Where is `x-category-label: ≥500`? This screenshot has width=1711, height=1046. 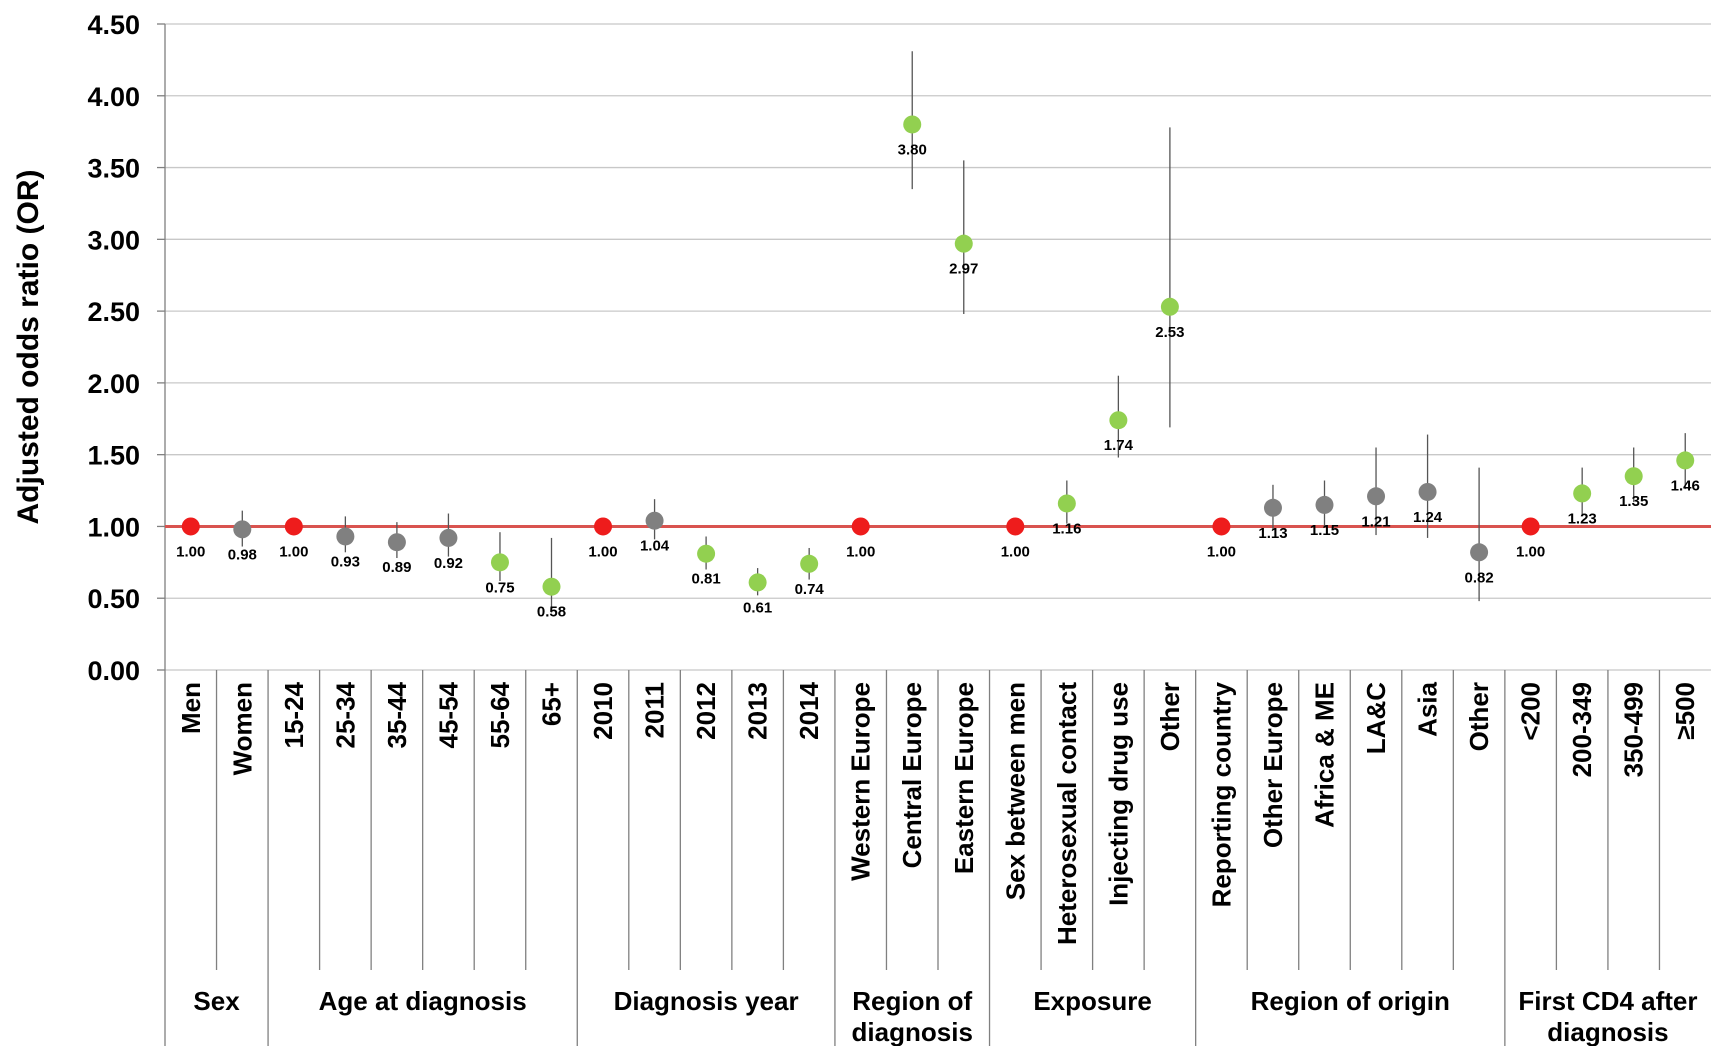
x-category-label: ≥500 is located at coordinates (1685, 711).